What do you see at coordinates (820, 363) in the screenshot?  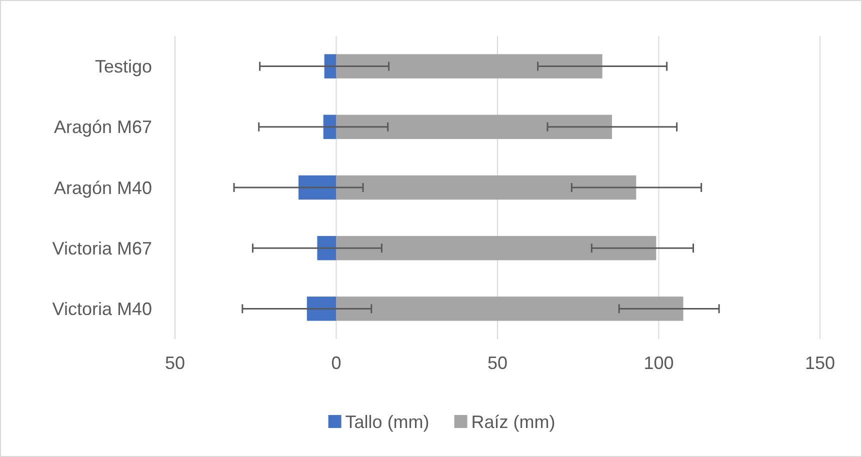 I see `x-tick-label: 150` at bounding box center [820, 363].